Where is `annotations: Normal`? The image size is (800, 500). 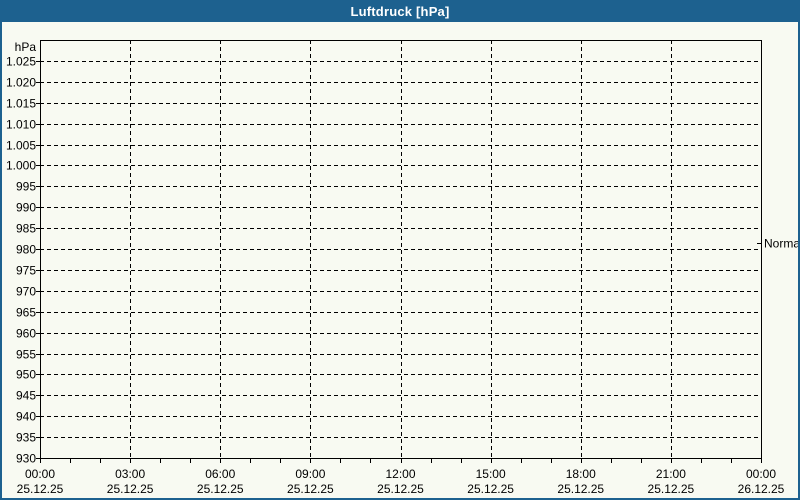 annotations: Normal is located at coordinates (778, 244).